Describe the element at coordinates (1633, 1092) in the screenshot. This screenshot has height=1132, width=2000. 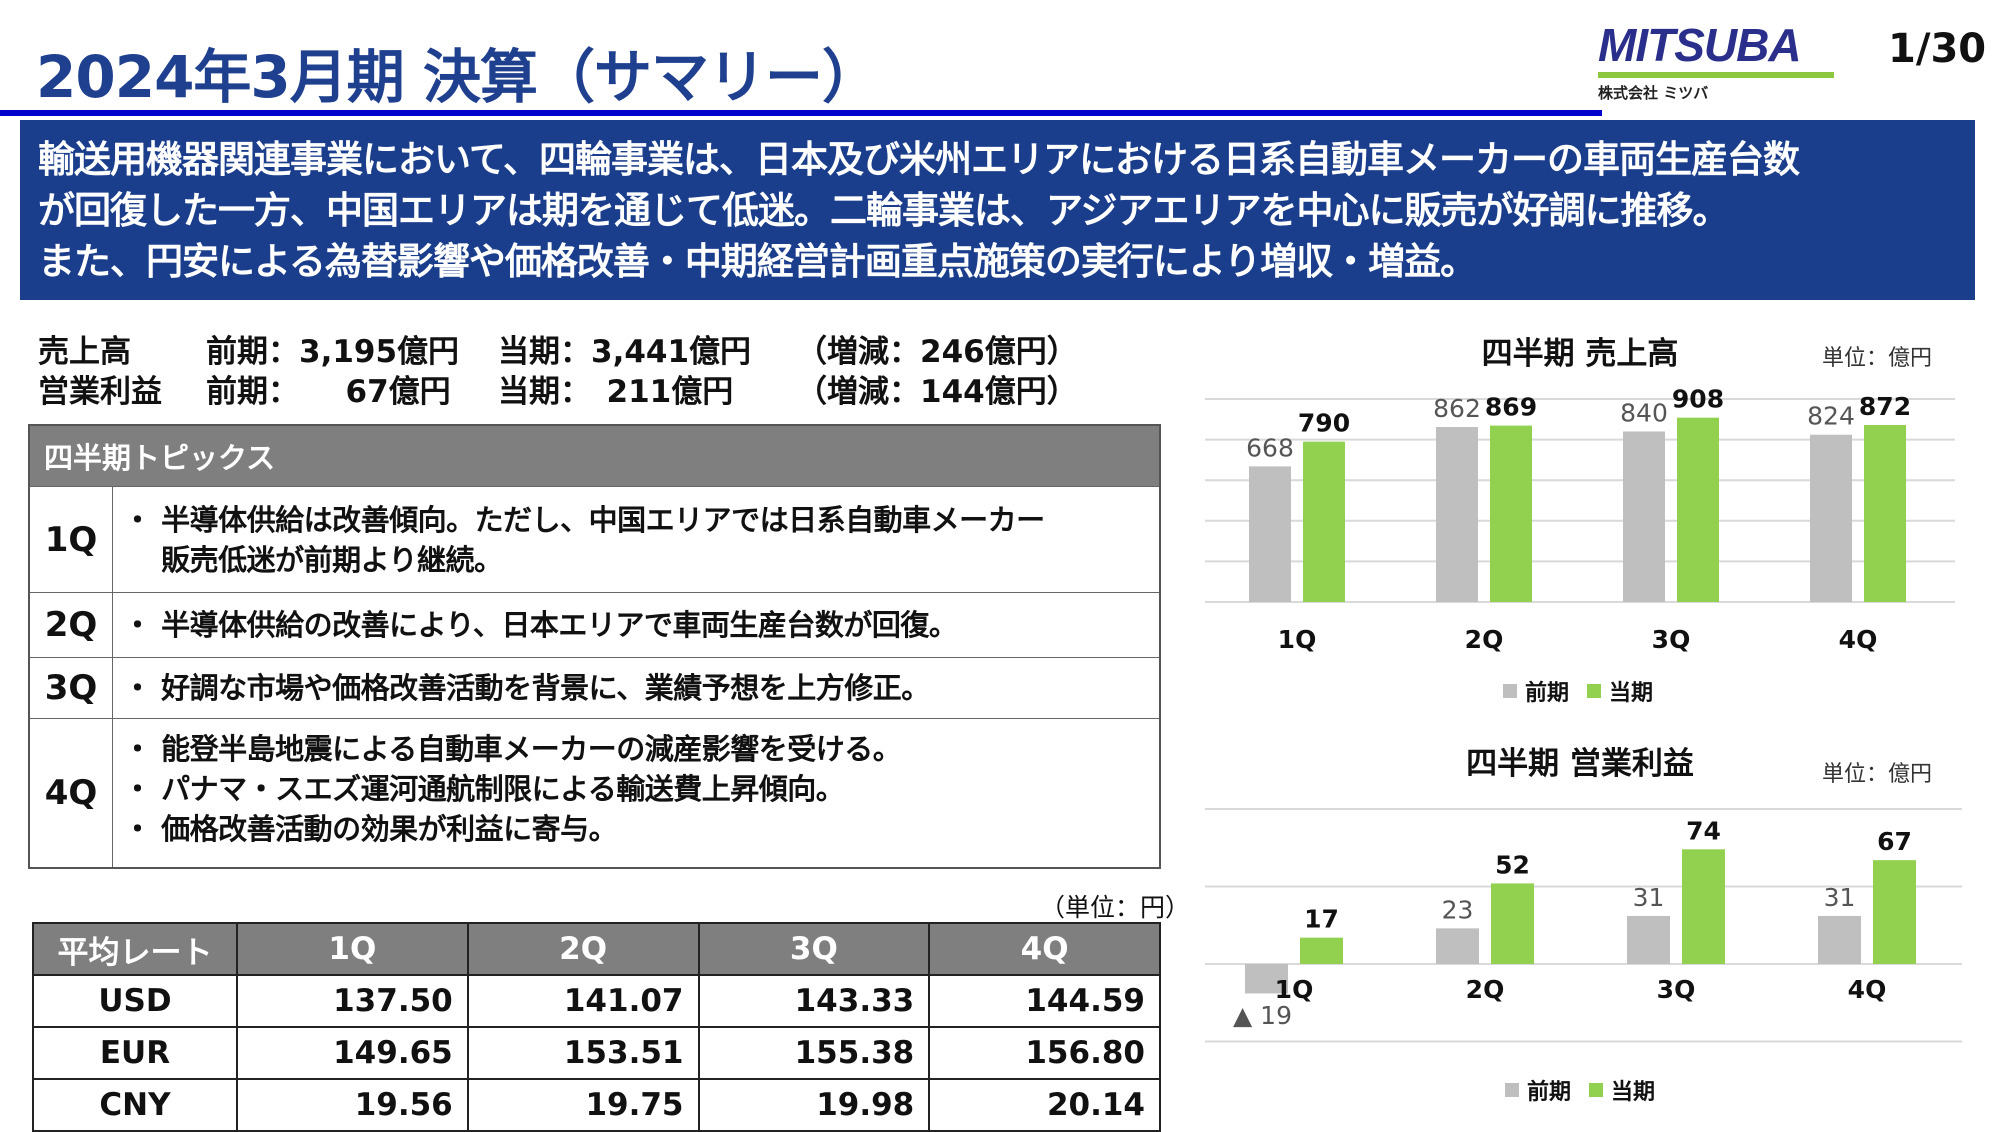
I see `legend-label: 当期` at that location.